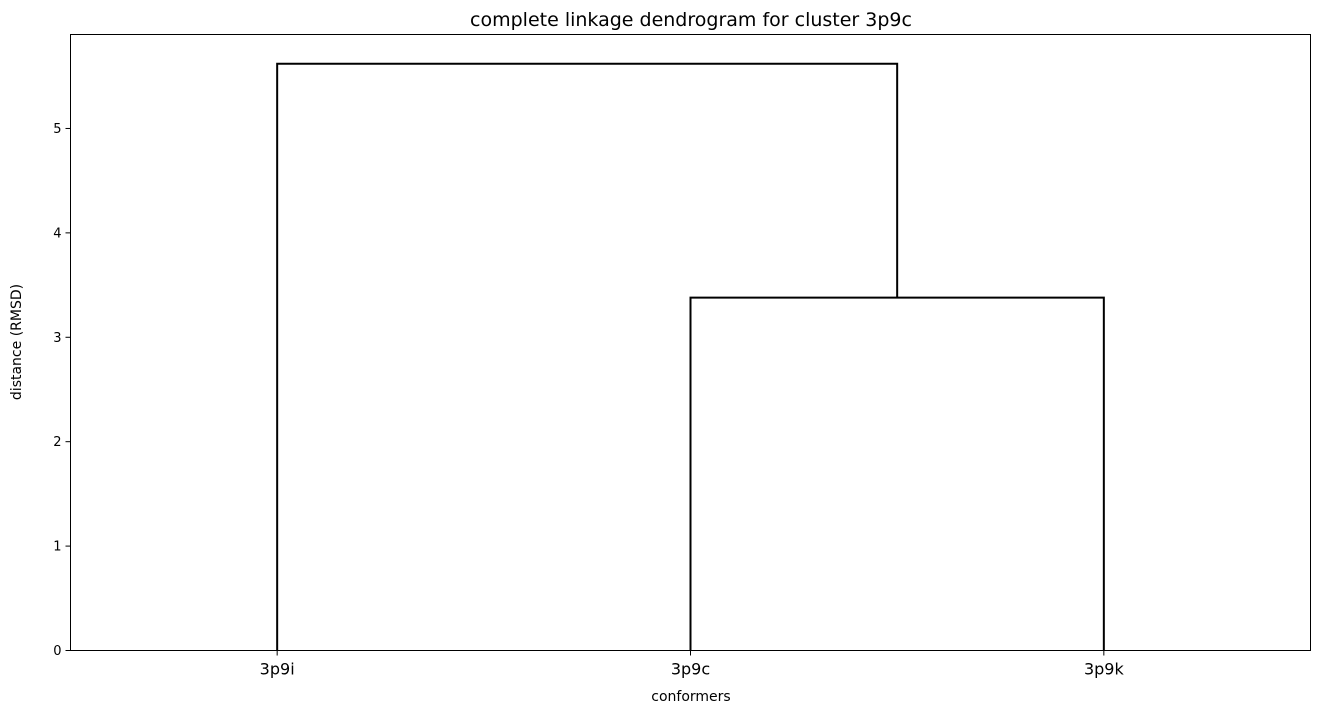 The image size is (1321, 714). Describe the element at coordinates (1104, 669) in the screenshot. I see `leaf-label: 3p9k` at that location.